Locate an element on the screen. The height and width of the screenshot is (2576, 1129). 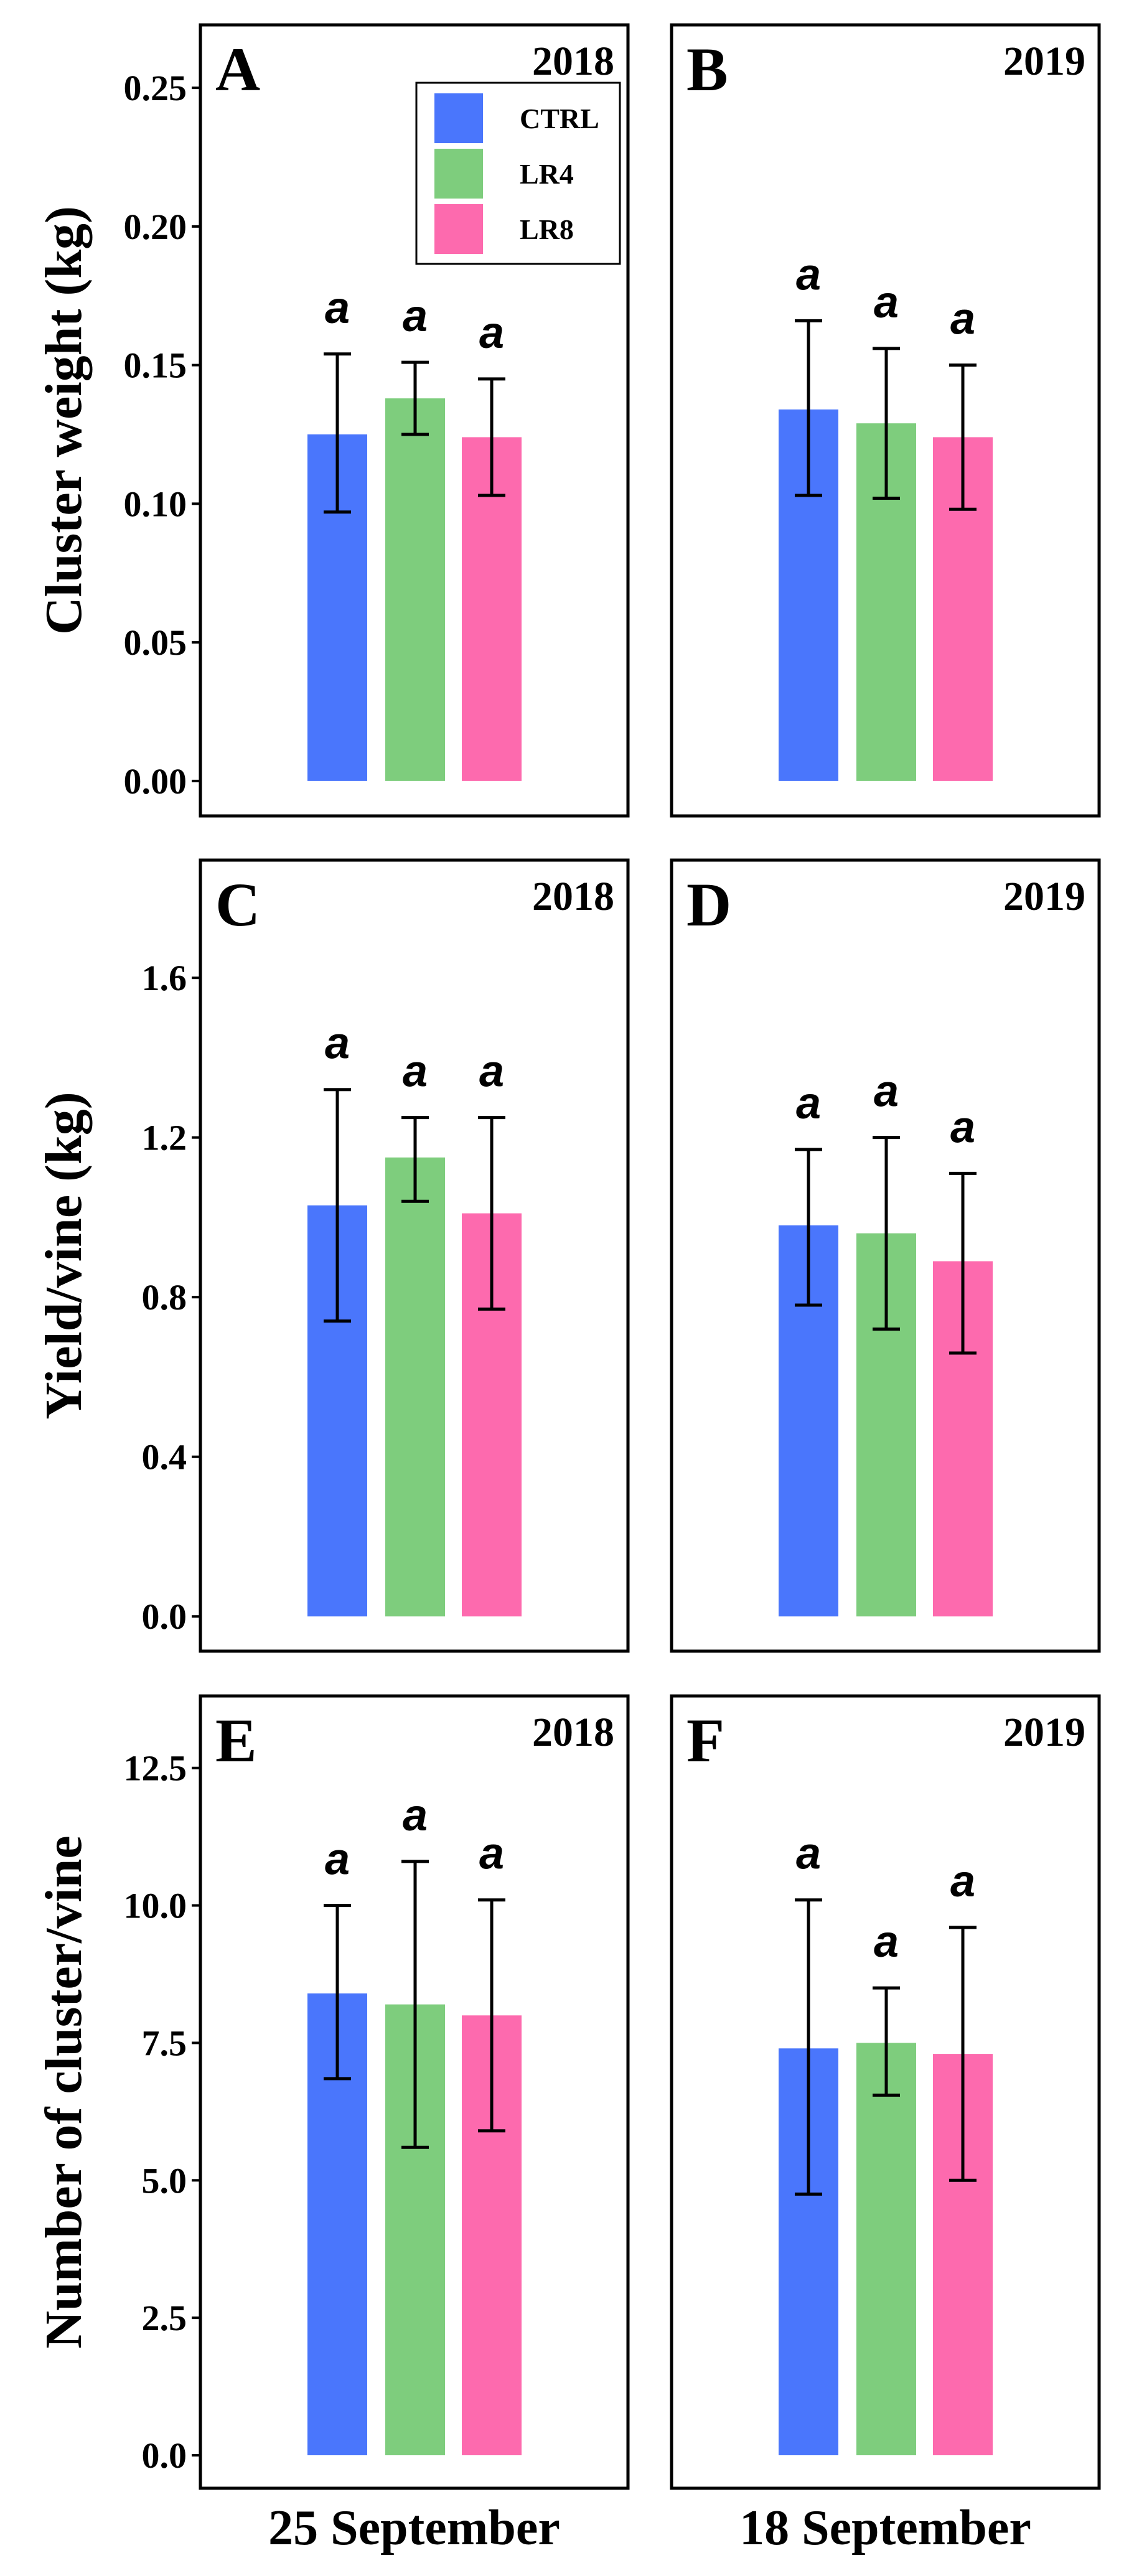
y-tick-label: 0.4 is located at coordinates (164, 1457).